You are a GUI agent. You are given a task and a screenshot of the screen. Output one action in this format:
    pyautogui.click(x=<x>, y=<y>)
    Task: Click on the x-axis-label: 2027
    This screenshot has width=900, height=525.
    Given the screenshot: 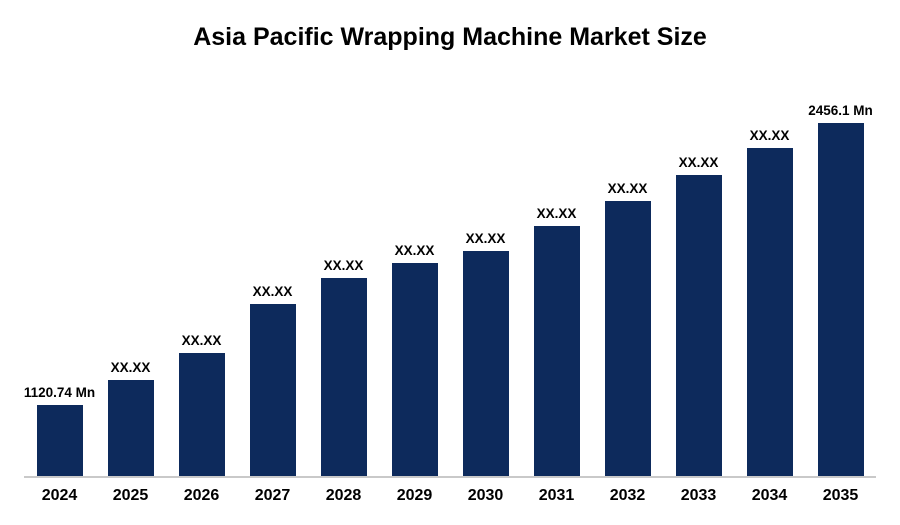 What is the action you would take?
    pyautogui.click(x=272, y=495)
    